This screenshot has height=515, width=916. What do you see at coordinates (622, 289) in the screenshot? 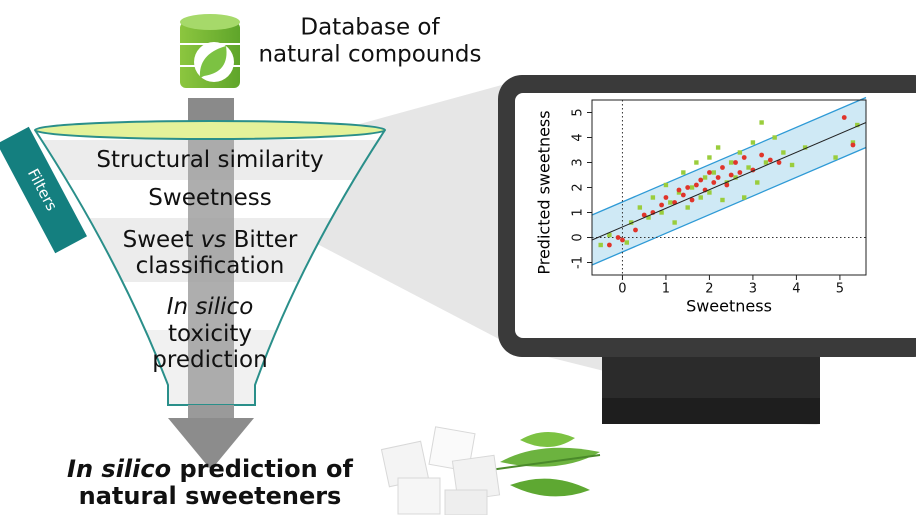
I see `x-tick-label: 0` at bounding box center [622, 289].